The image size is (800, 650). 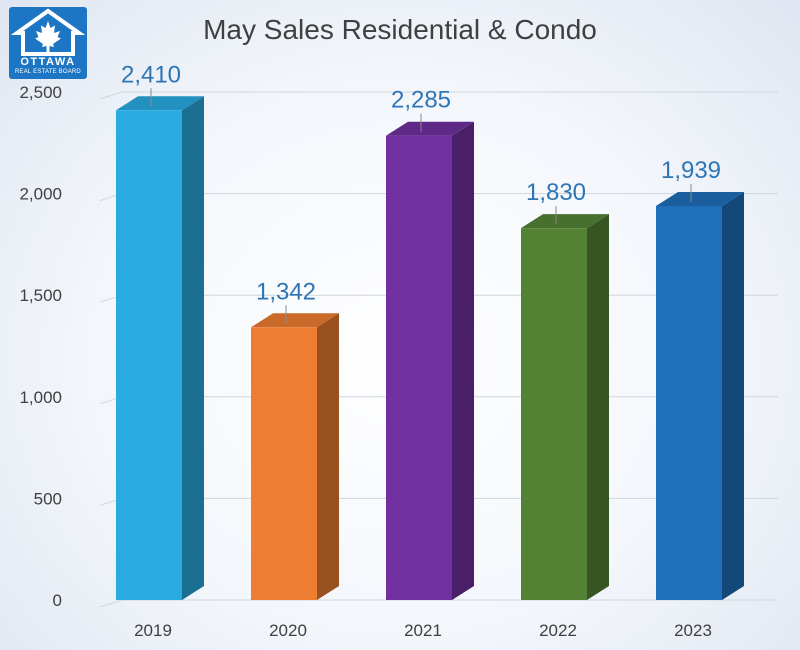 What do you see at coordinates (423, 630) in the screenshot?
I see `x-tick-label: 2021` at bounding box center [423, 630].